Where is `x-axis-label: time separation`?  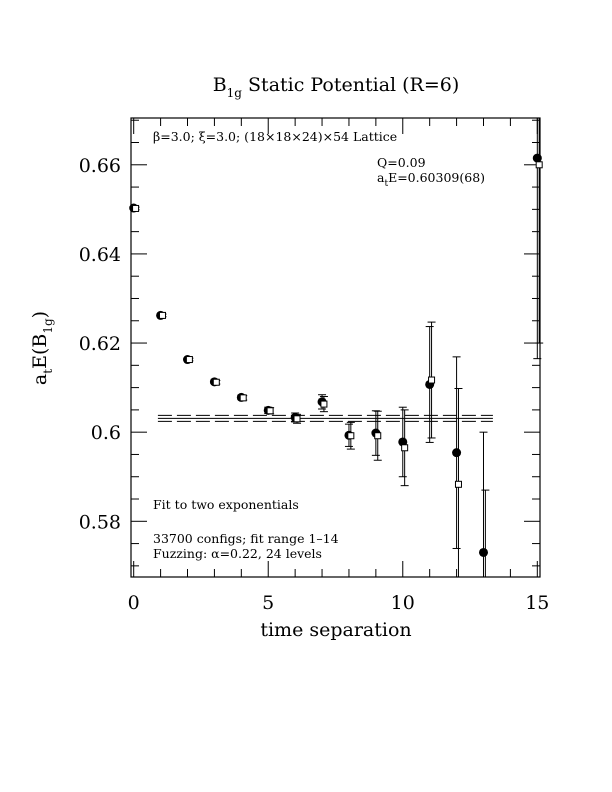 x-axis-label: time separation is located at coordinates (335, 630).